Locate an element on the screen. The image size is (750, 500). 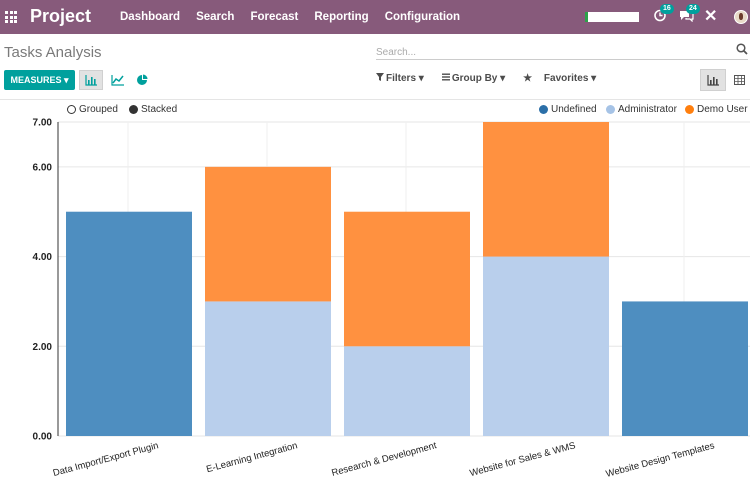
x-tick-label: Website for Sales & WMS is located at coordinates (523, 459).